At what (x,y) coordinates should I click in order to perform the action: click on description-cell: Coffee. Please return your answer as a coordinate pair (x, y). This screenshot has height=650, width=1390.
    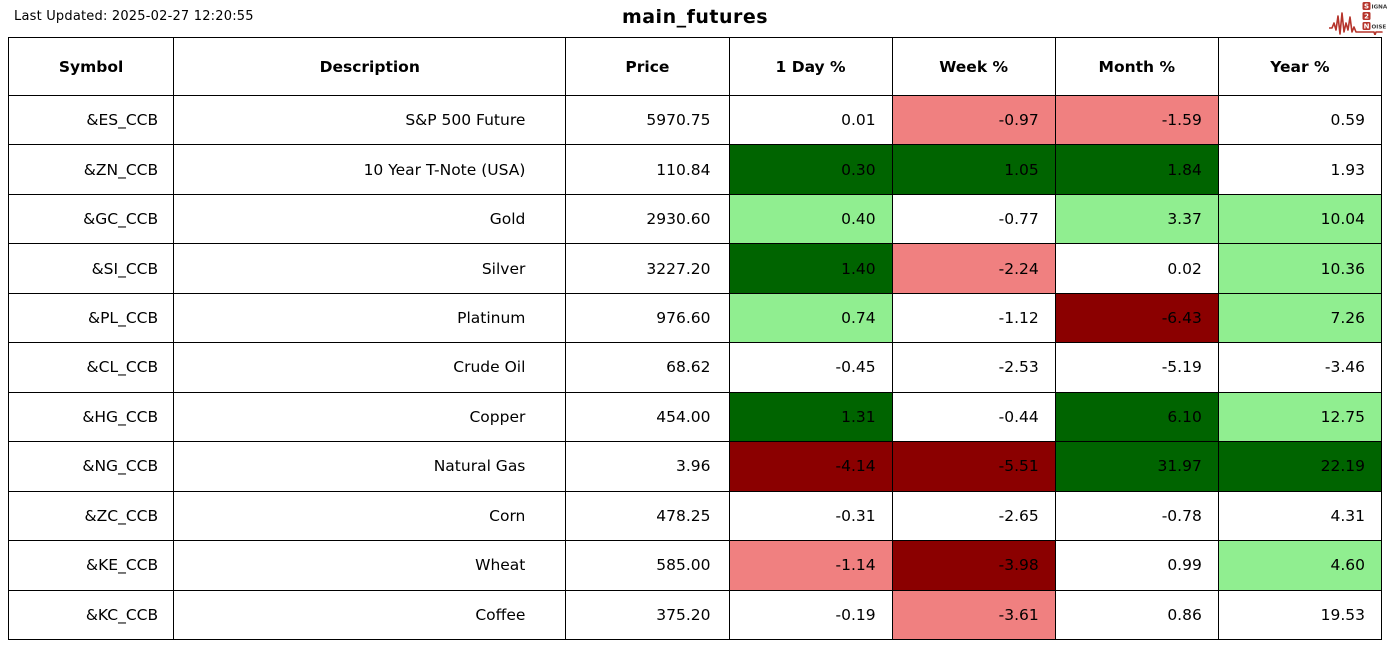
    Looking at the image, I should click on (370, 615).